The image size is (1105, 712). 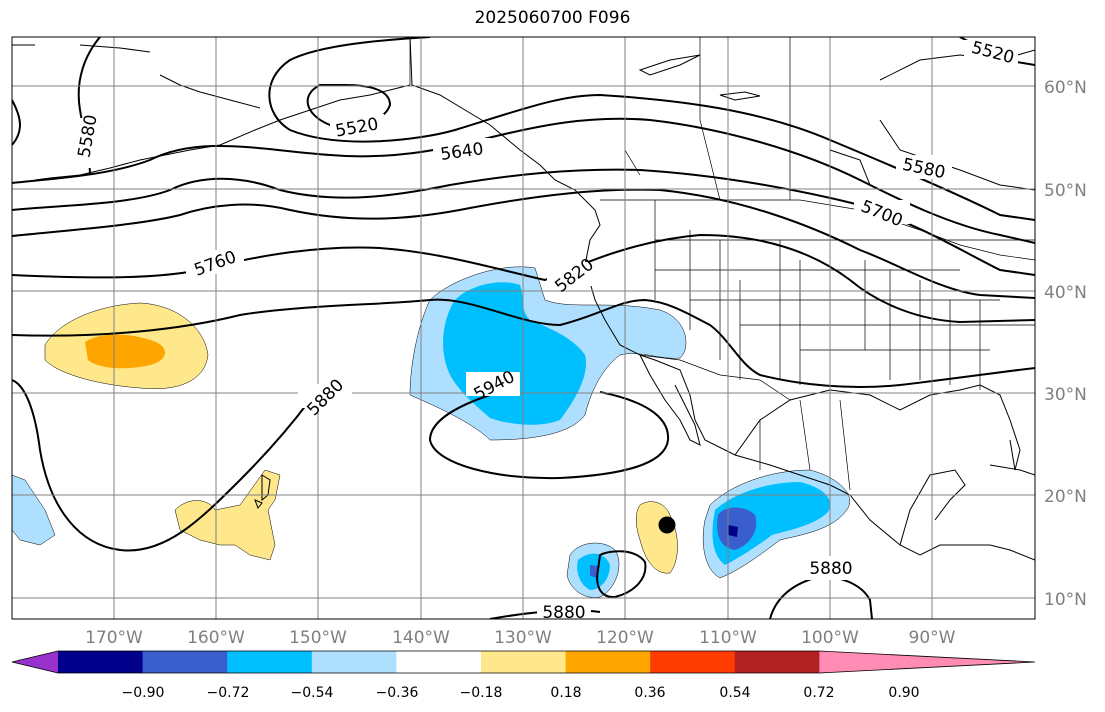 I want to click on colorbar-tick-label: −0.36, so click(x=397, y=693).